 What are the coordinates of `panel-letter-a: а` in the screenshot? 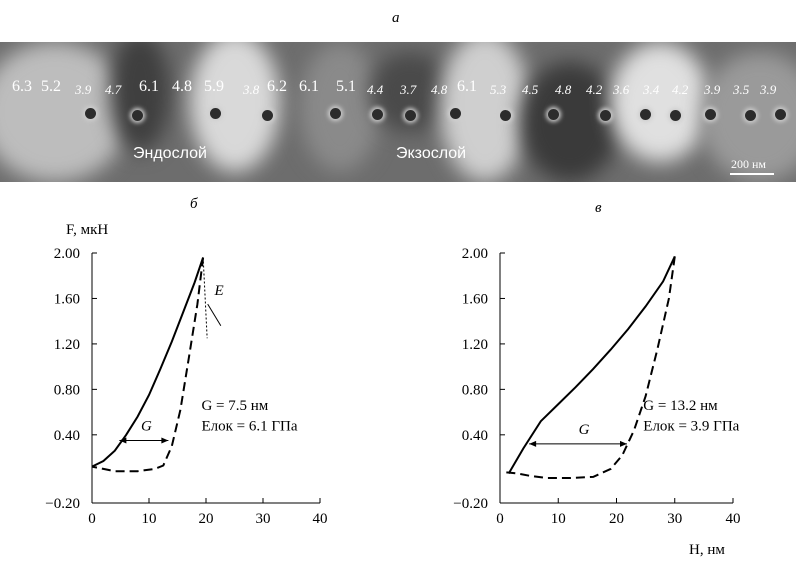 It's located at (396, 18).